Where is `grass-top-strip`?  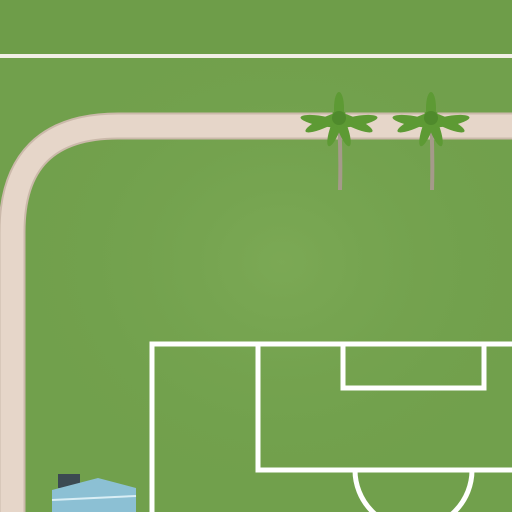
grass-top-strip is located at coordinates (256, 27).